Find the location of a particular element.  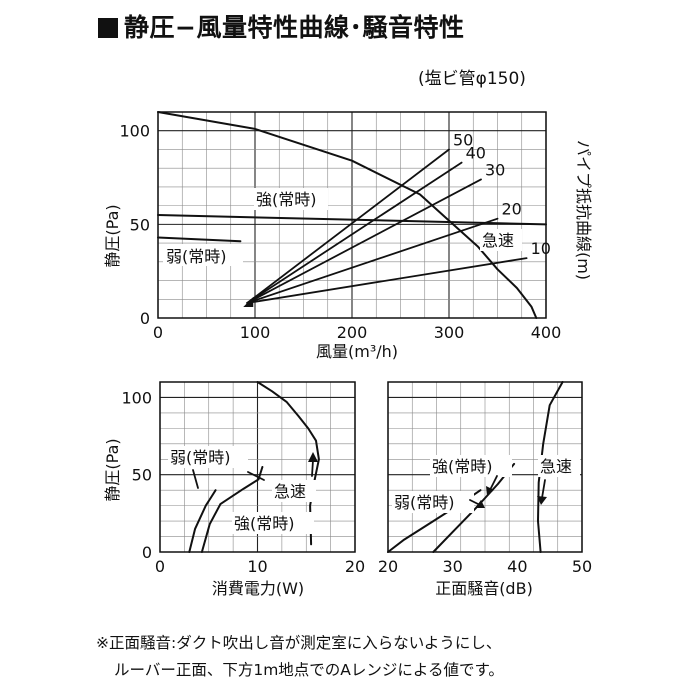

chart1-pipe-origin-mark is located at coordinates (248, 302).